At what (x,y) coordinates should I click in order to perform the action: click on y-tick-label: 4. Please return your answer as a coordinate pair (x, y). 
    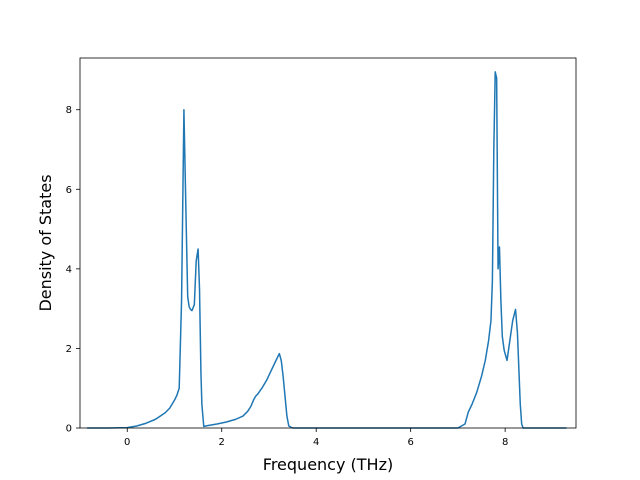
    Looking at the image, I should click on (69, 269).